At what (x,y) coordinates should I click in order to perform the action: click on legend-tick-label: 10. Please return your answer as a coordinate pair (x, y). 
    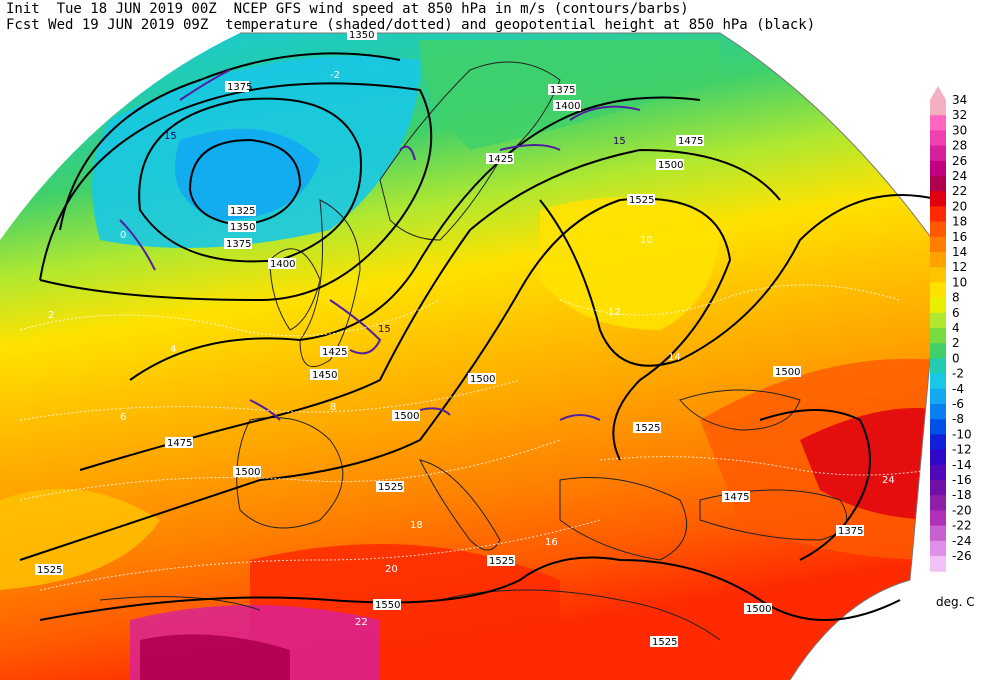
    Looking at the image, I should click on (959, 282).